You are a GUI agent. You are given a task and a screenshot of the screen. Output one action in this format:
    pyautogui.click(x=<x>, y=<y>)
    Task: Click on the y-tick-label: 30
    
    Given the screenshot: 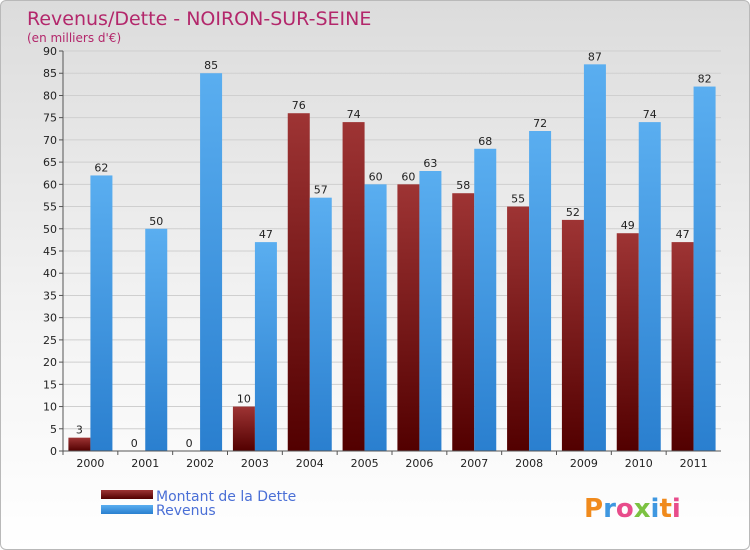 What is the action you would take?
    pyautogui.click(x=50, y=318)
    